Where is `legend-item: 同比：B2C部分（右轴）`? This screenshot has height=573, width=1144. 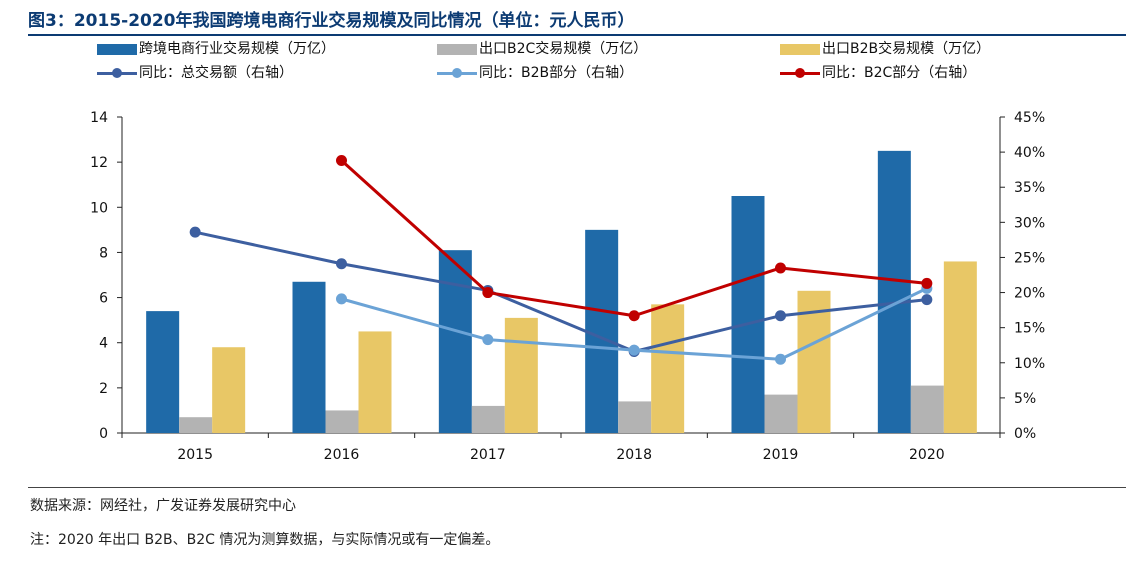 legend-item: 同比：B2C部分（右轴） is located at coordinates (878, 73).